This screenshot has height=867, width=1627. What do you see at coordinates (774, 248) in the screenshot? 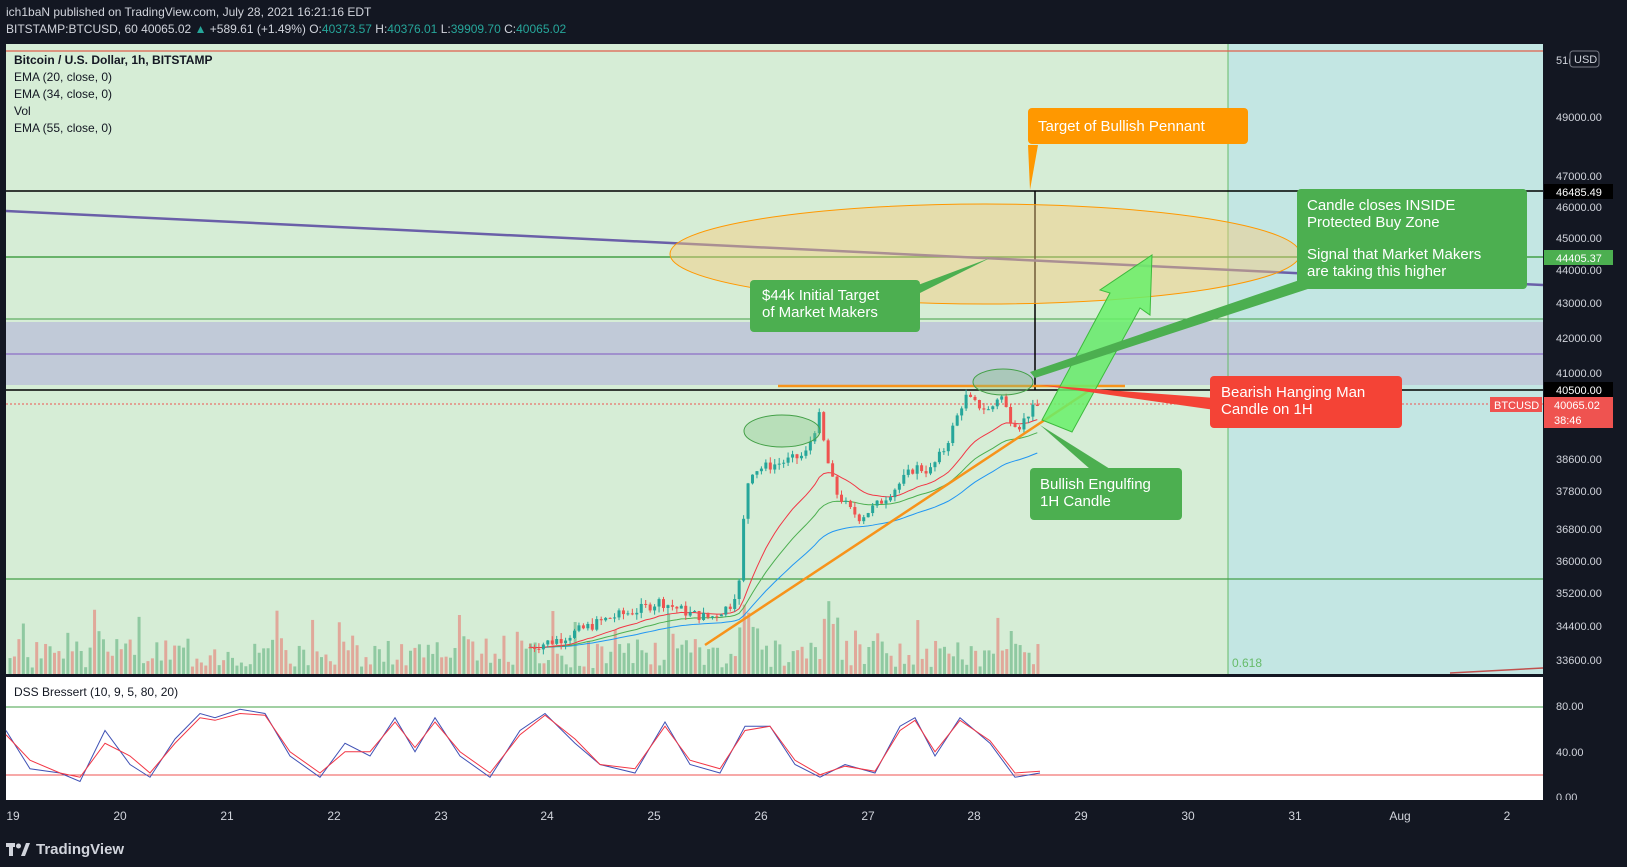
I see `descending-trendline` at bounding box center [774, 248].